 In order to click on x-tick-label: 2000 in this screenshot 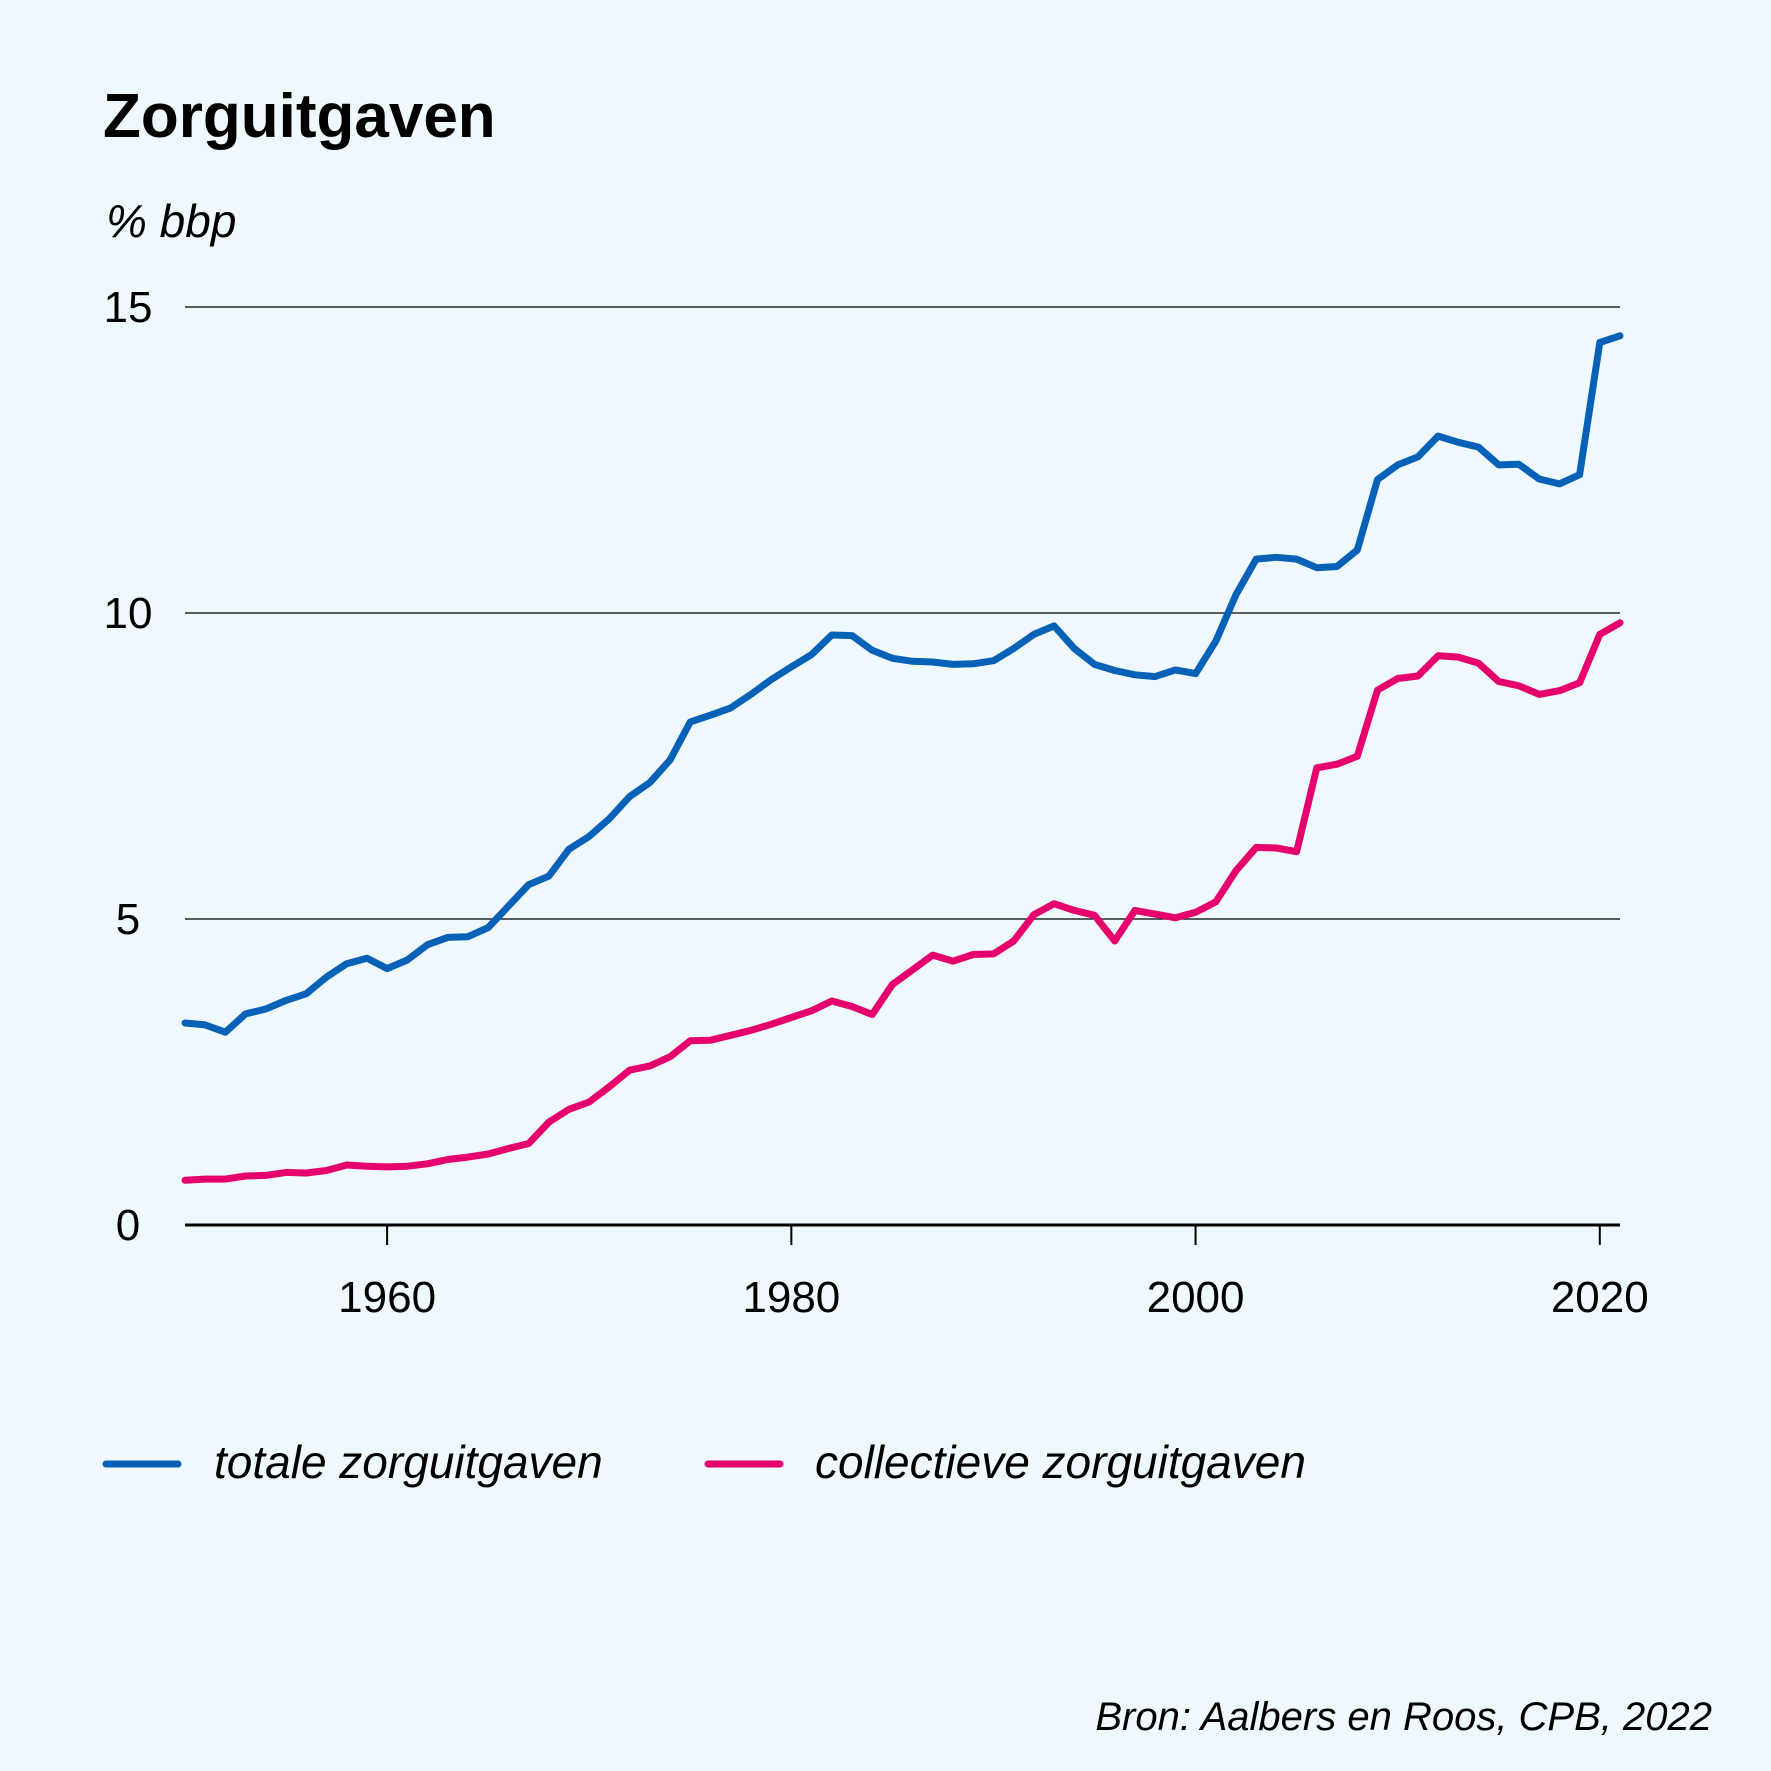, I will do `click(1196, 1297)`.